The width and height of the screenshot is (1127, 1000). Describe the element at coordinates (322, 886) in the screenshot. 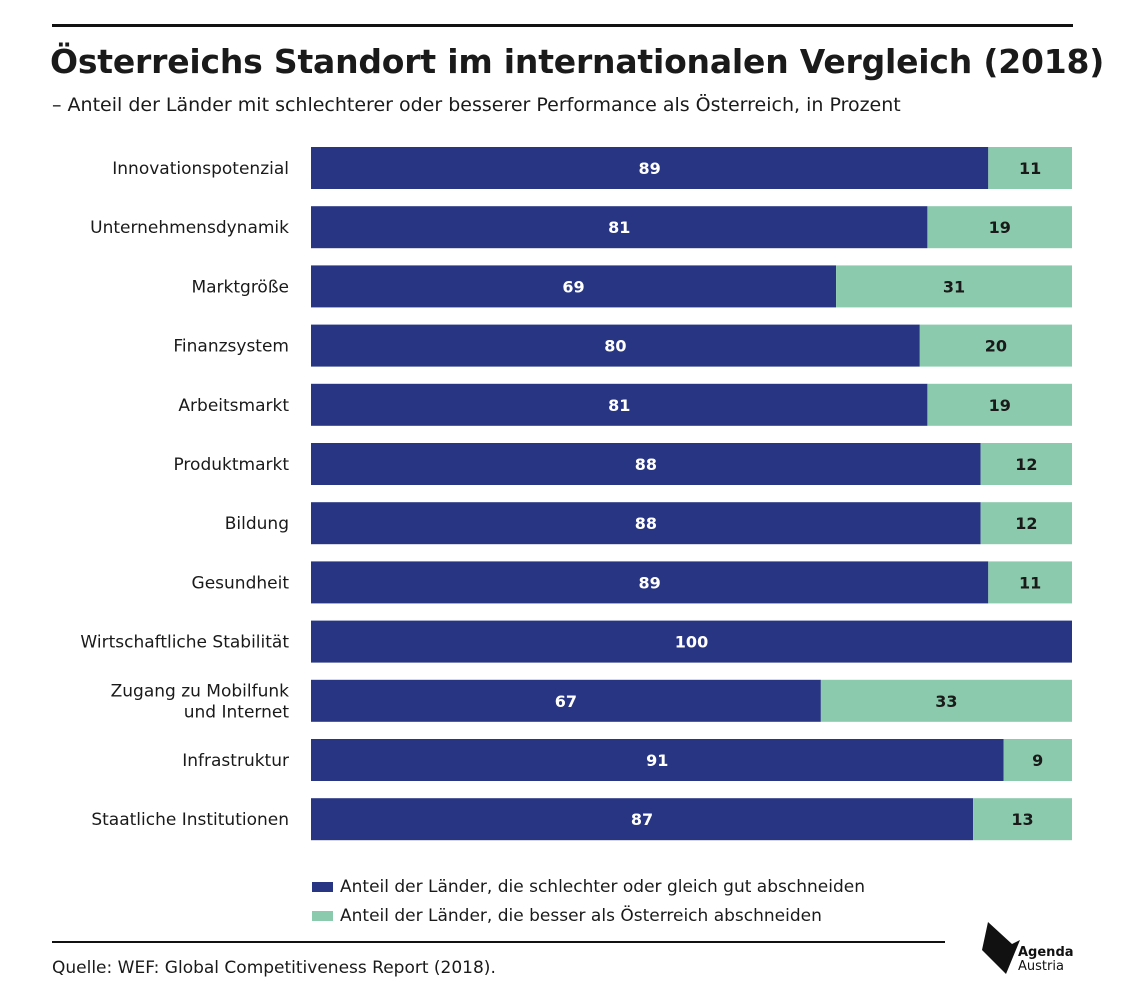

I see `legend-swatch-worse` at that location.